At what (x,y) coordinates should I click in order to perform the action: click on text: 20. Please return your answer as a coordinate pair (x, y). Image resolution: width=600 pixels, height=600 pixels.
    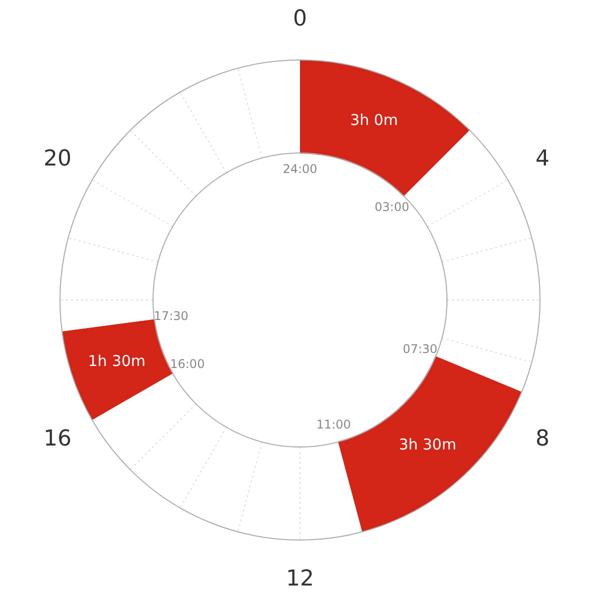
    Looking at the image, I should click on (58, 159).